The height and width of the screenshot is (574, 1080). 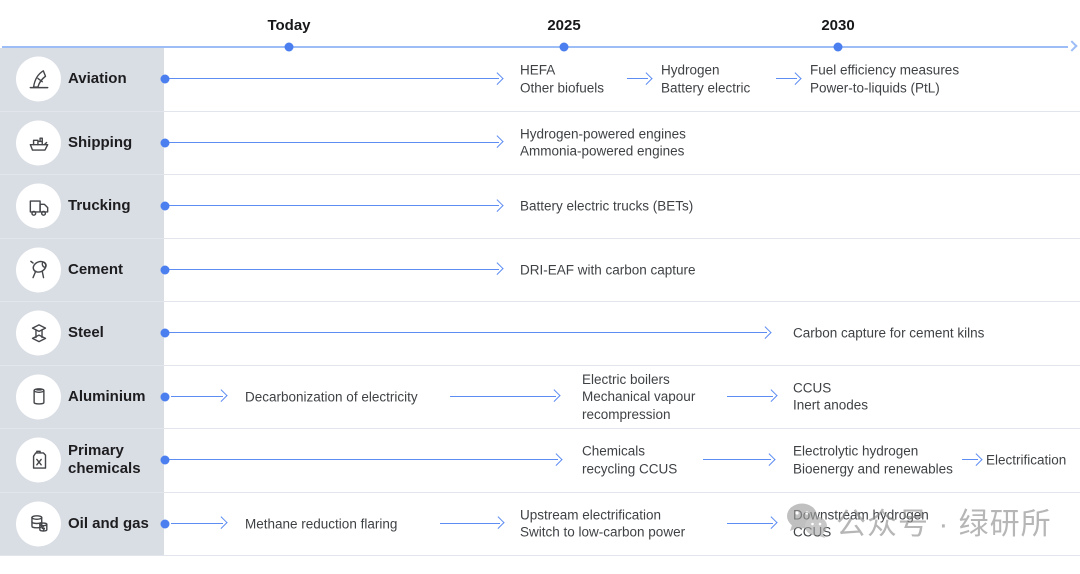 I want to click on sector-cell: Steel, so click(x=82, y=333).